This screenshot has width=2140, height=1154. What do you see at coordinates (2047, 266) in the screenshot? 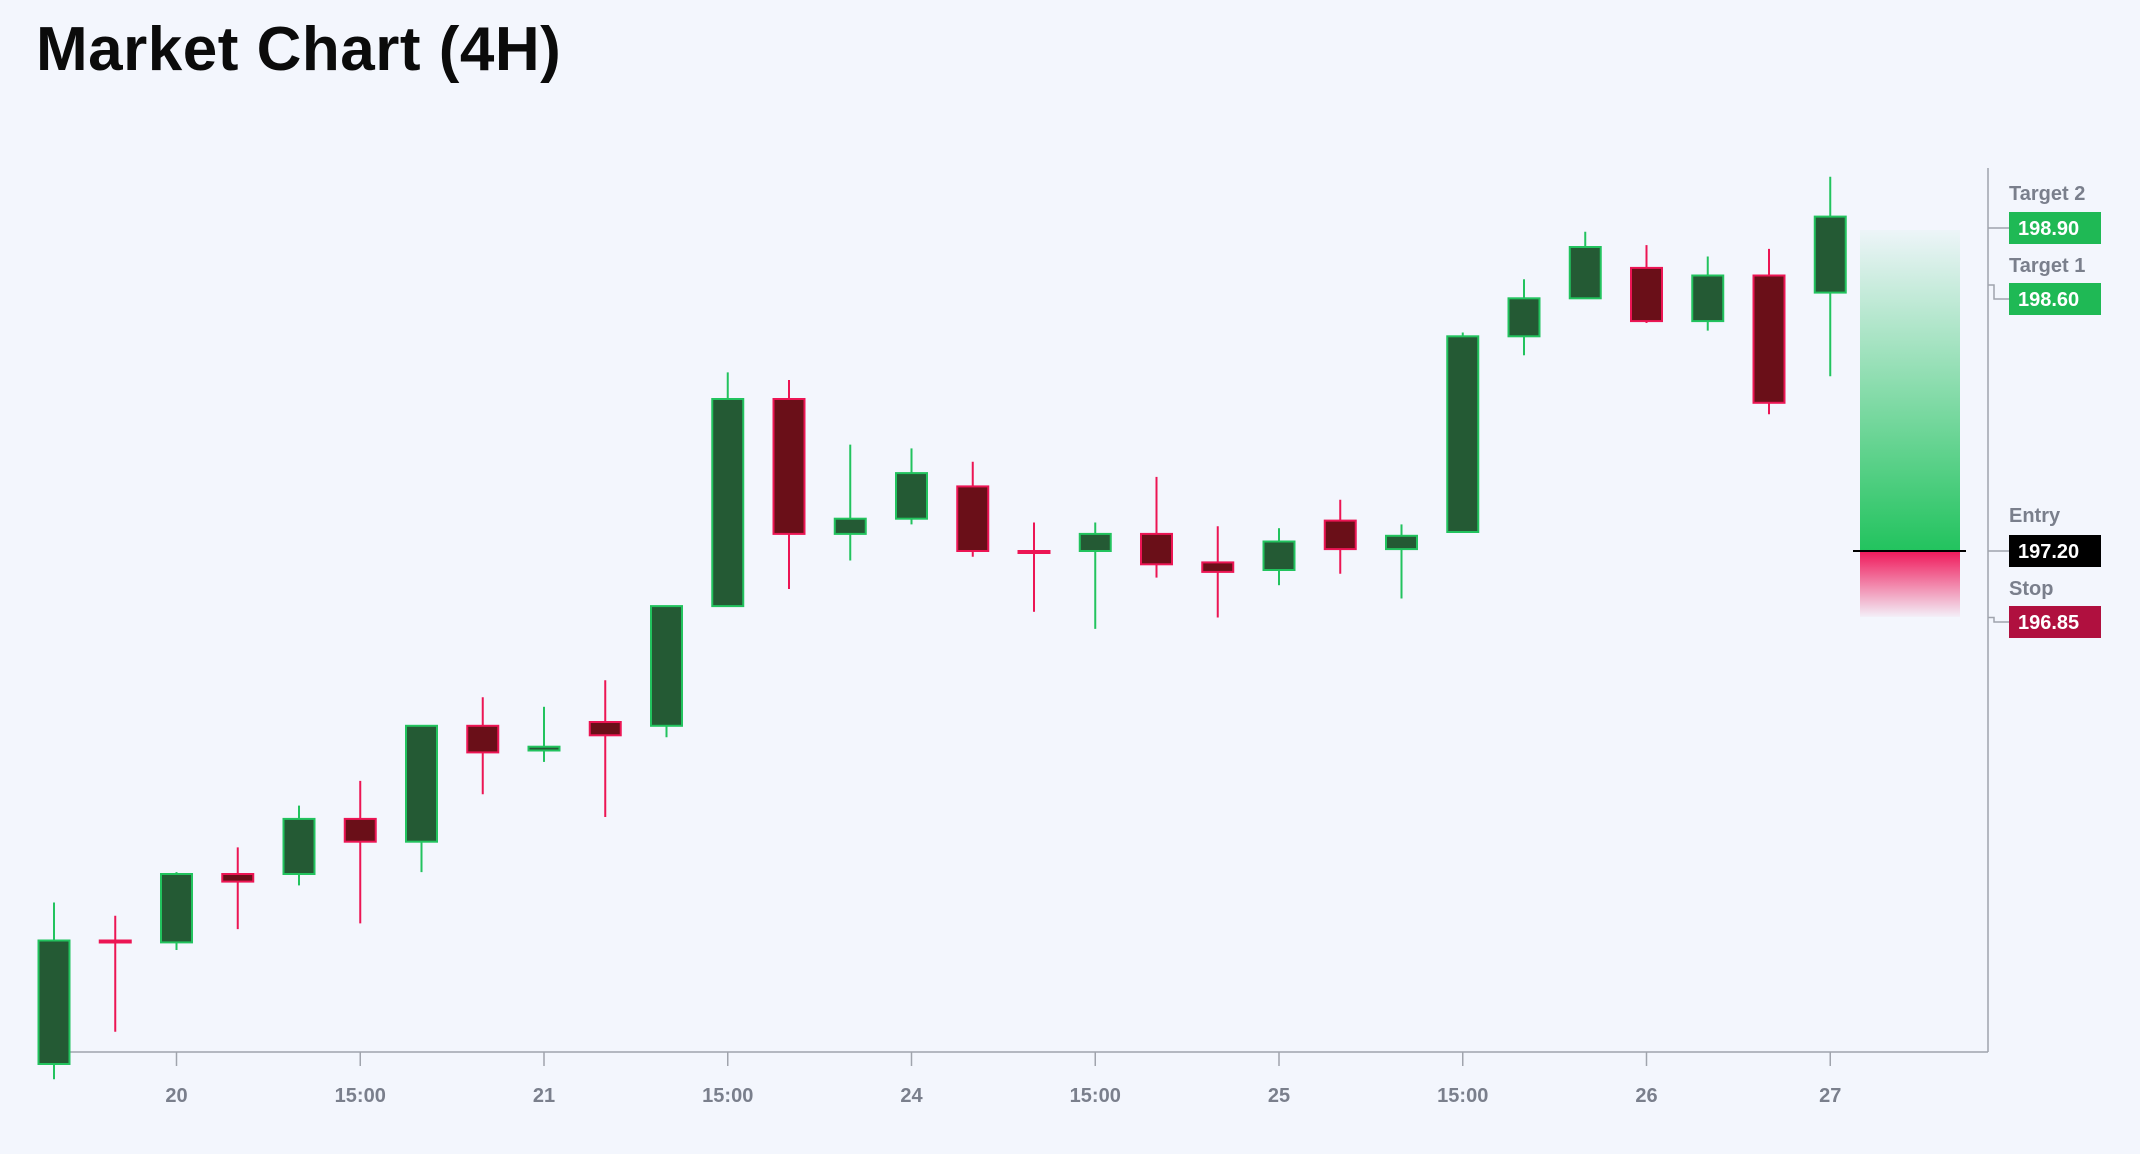
I see `level-name: Target 1` at bounding box center [2047, 266].